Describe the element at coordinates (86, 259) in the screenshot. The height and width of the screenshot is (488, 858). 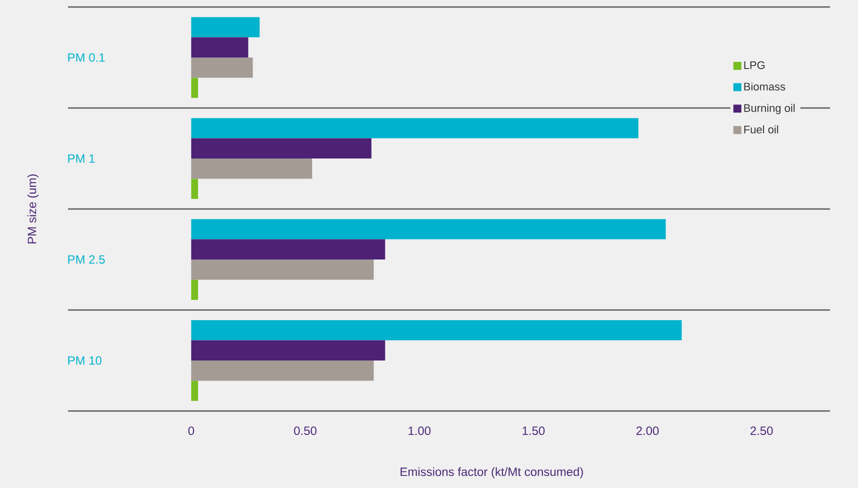
I see `y-tick-label: PM 2.5` at that location.